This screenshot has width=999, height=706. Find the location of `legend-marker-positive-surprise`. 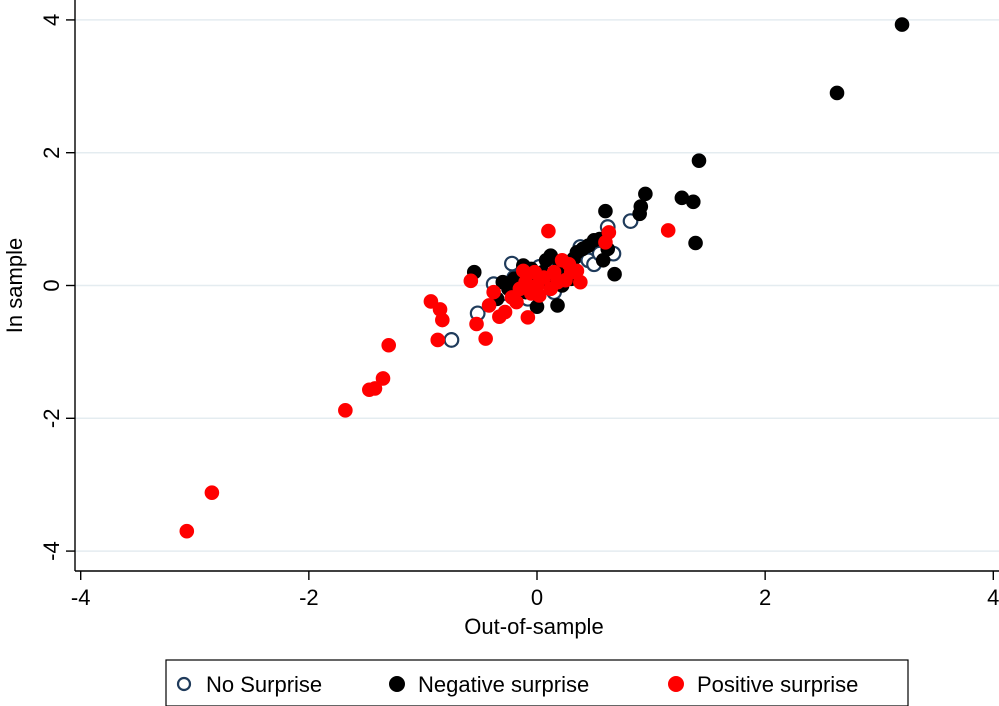

legend-marker-positive-surprise is located at coordinates (676, 684).